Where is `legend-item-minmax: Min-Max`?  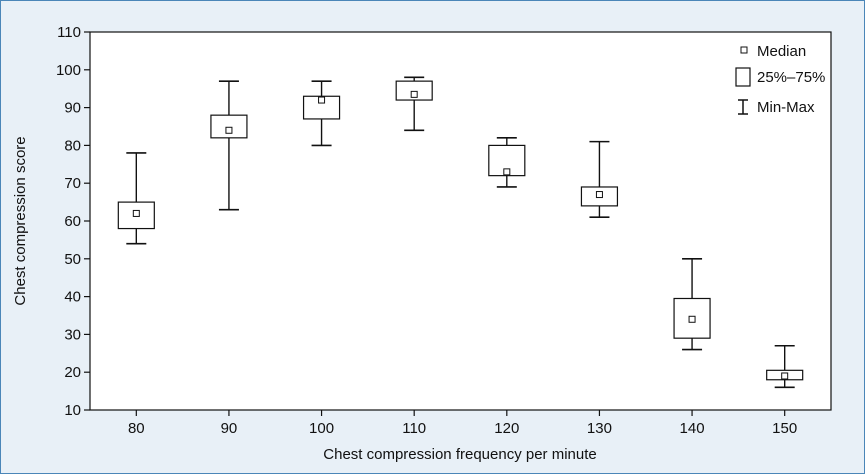 legend-item-minmax: Min-Max is located at coordinates (776, 107).